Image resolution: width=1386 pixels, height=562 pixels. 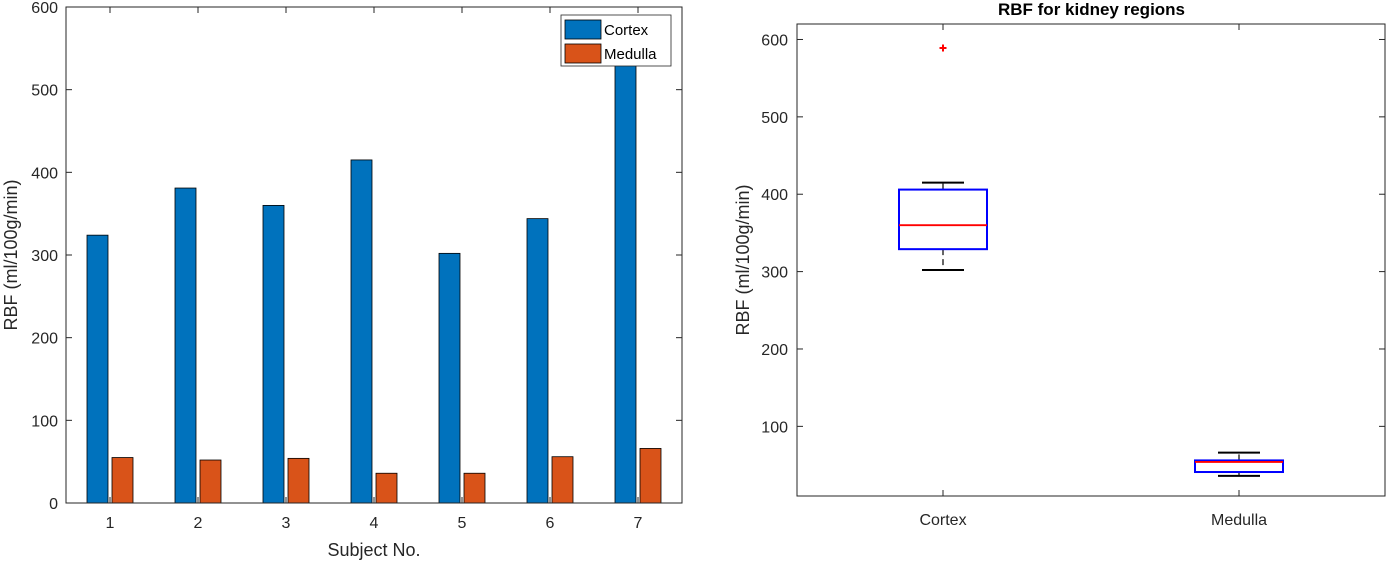 I want to click on bar-y-axis-label: RBF (ml/100g/min), so click(x=11, y=254).